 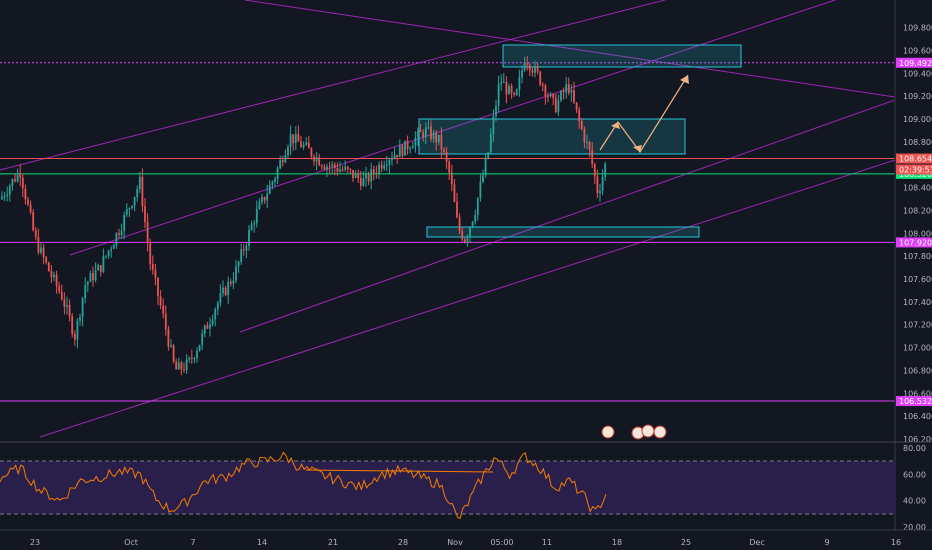 What do you see at coordinates (915, 170) in the screenshot?
I see `countdown-label: 02:39:51` at bounding box center [915, 170].